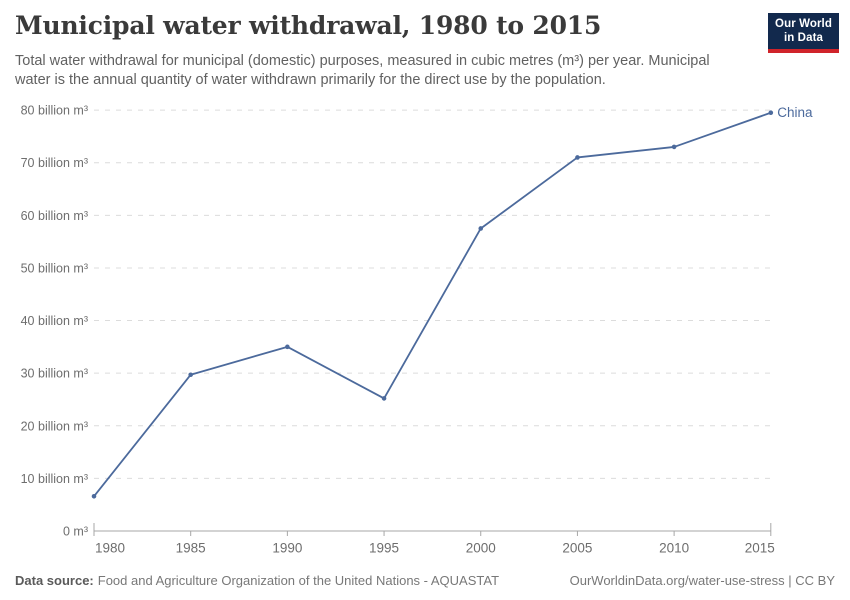 Image resolution: width=850 pixels, height=600 pixels. Describe the element at coordinates (803, 23) in the screenshot. I see `owid-logo-line1: Our World` at that location.